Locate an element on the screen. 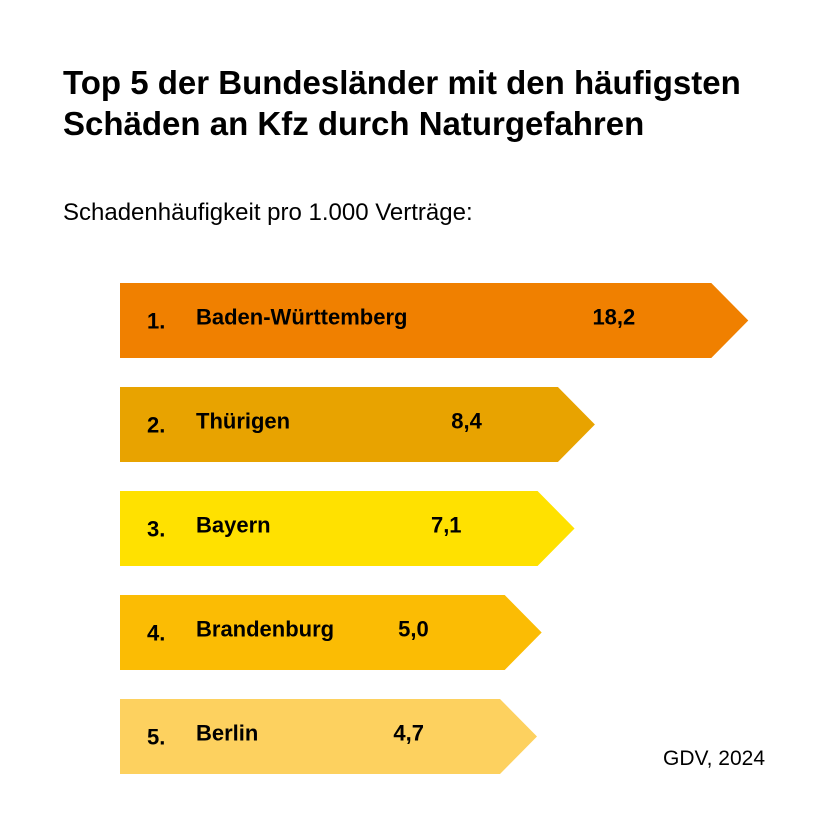 This screenshot has height=840, width=840. value-label: 8,4 is located at coordinates (466, 421).